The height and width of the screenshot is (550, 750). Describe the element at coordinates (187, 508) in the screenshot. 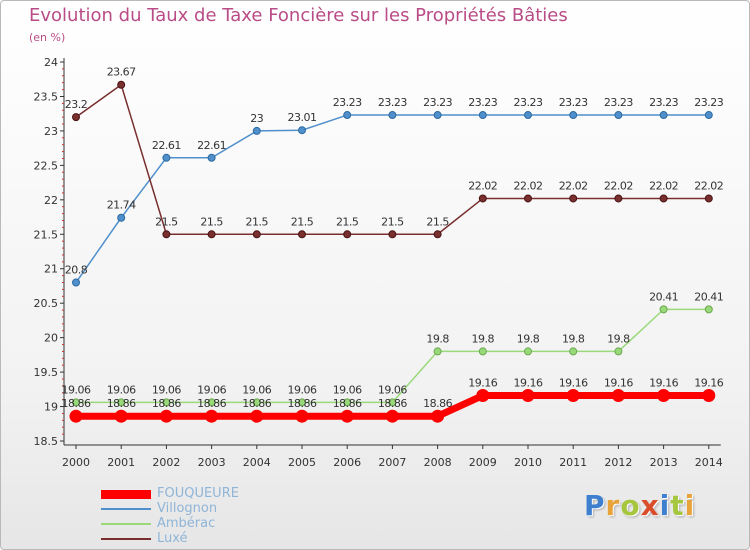

I see `legend-label-villognon: Villognon` at that location.